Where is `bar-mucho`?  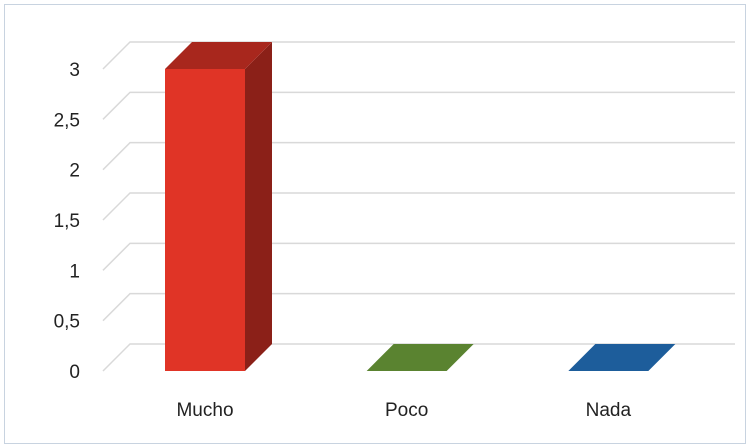
bar-mucho is located at coordinates (218, 206).